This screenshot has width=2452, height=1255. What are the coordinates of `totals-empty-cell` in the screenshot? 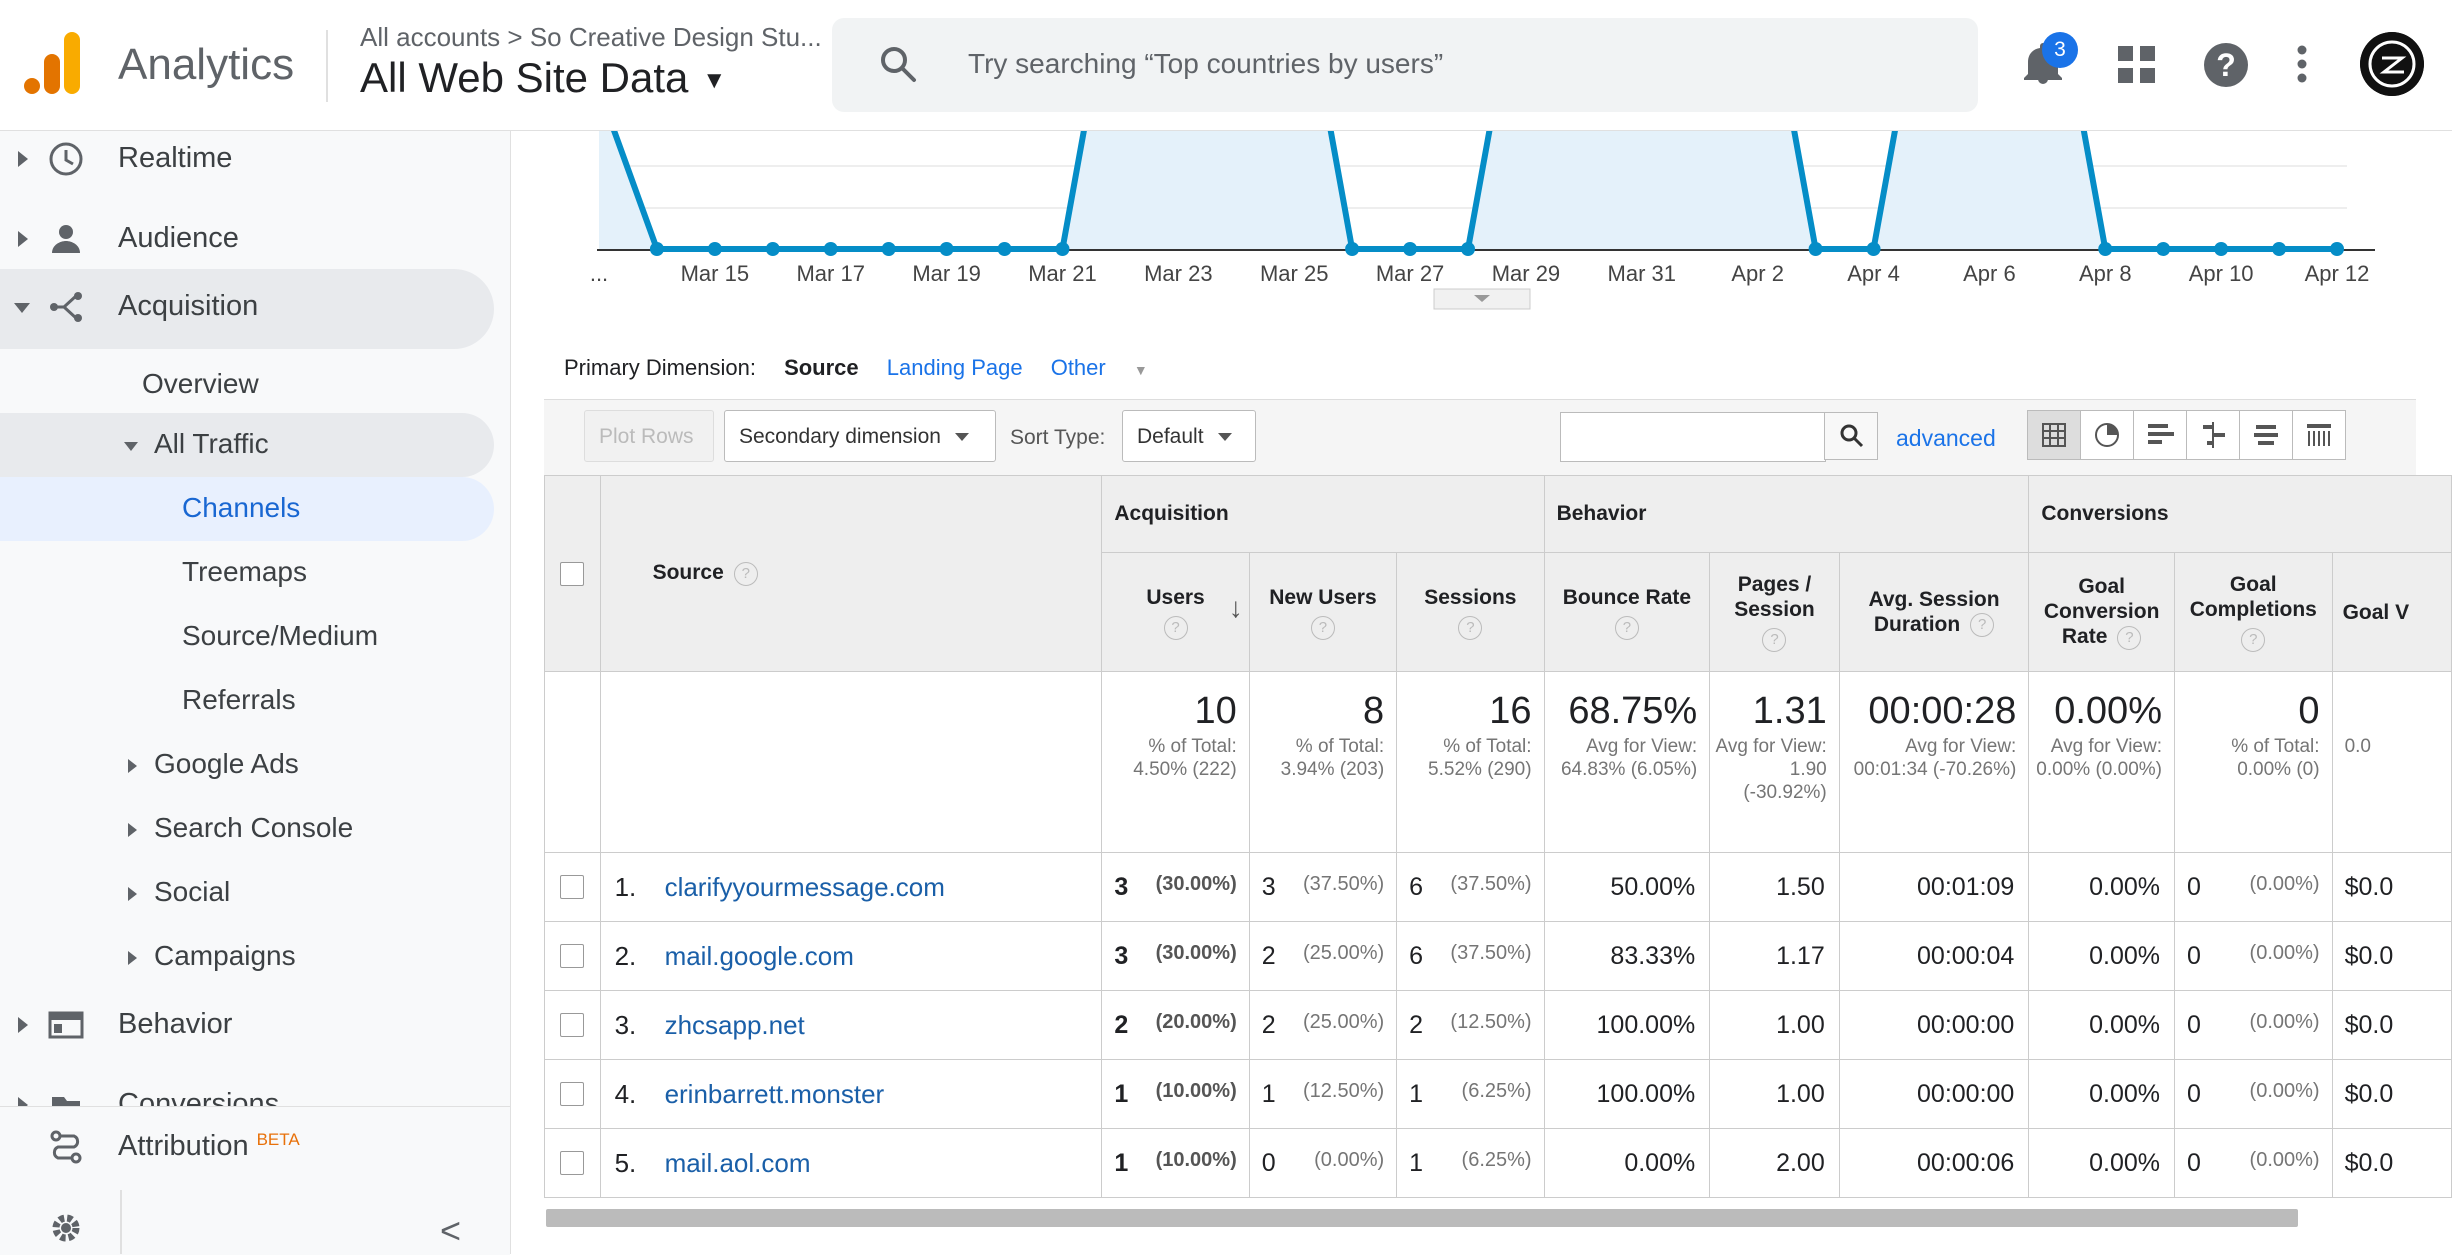 It's located at (572, 762).